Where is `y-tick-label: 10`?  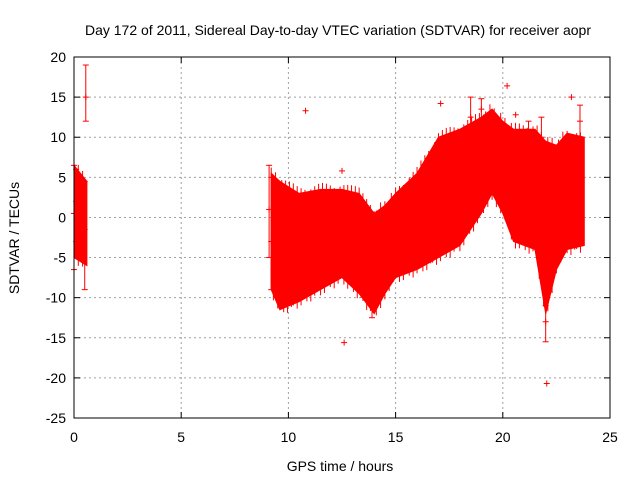
y-tick-label: 10 is located at coordinates (58, 137).